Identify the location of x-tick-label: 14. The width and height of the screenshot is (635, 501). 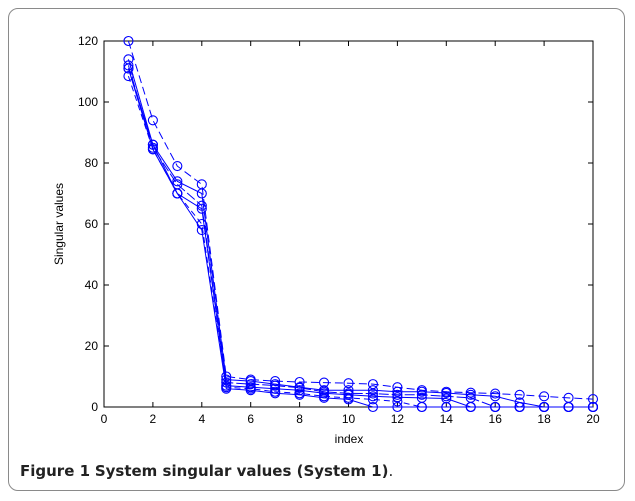
(447, 419).